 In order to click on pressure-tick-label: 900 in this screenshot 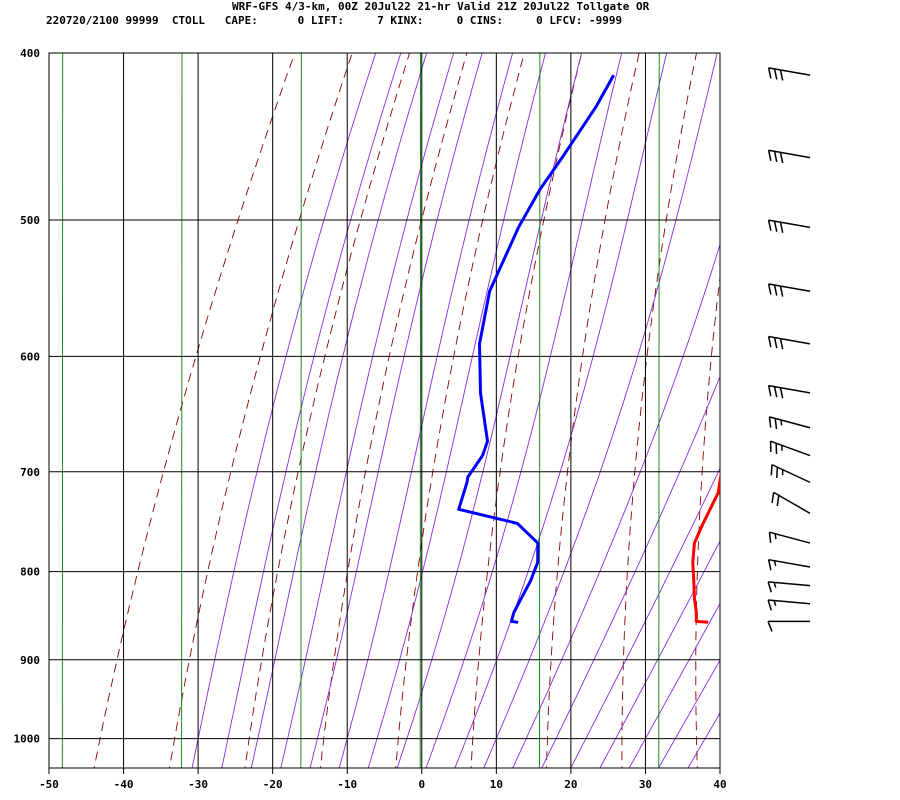, I will do `click(30, 660)`.